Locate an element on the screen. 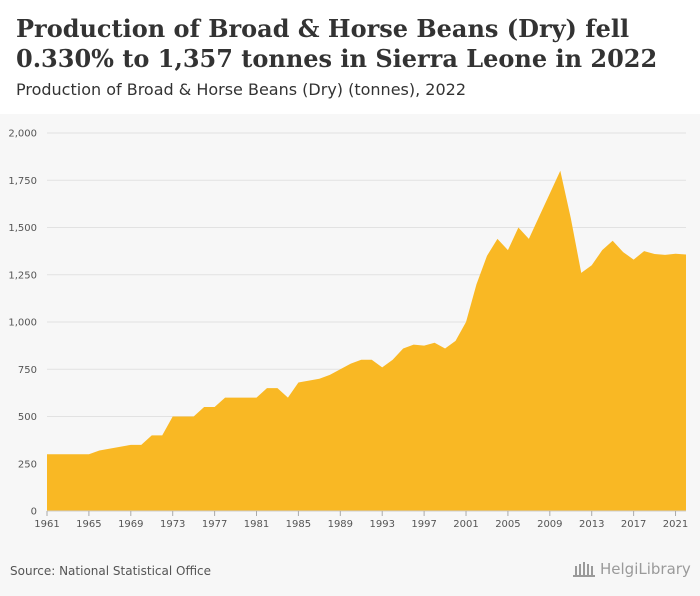 Image resolution: width=700 pixels, height=596 pixels. x-tick-label: 1965 is located at coordinates (88, 524).